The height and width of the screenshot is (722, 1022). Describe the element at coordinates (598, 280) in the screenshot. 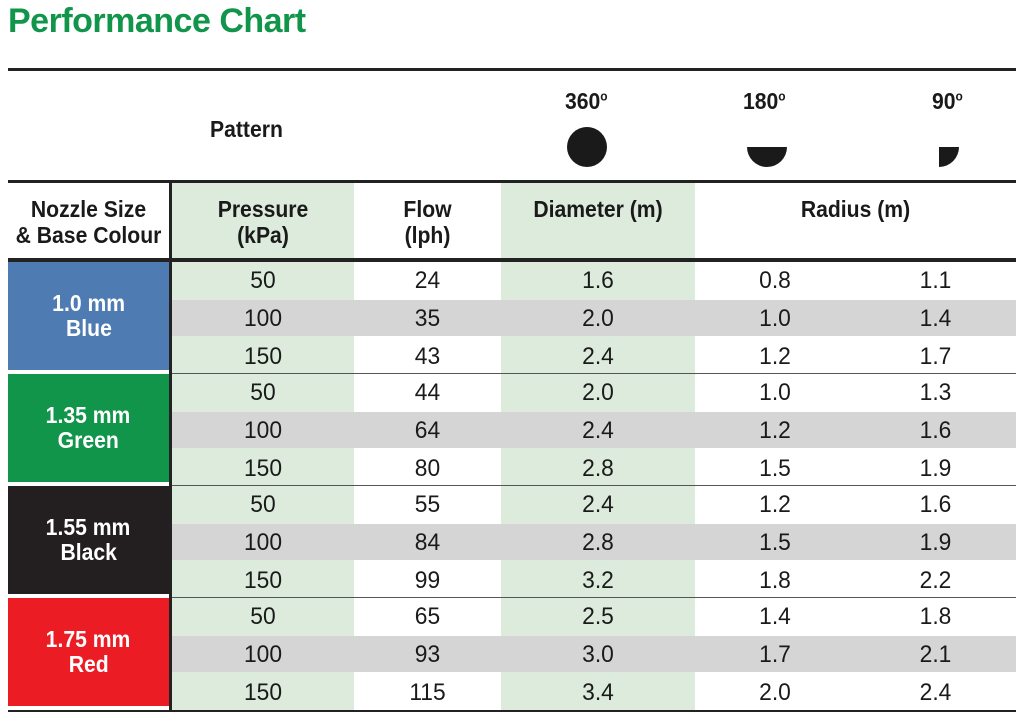

I see `diameter-cell: 1.6` at that location.